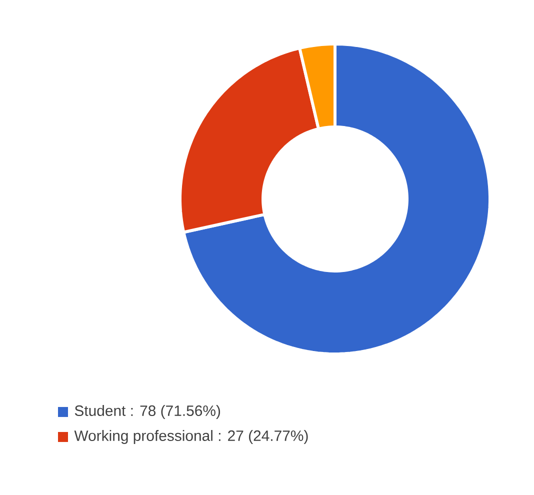  What do you see at coordinates (263, 437) in the screenshot?
I see `data-label: : 27 (24.77%)` at bounding box center [263, 437].